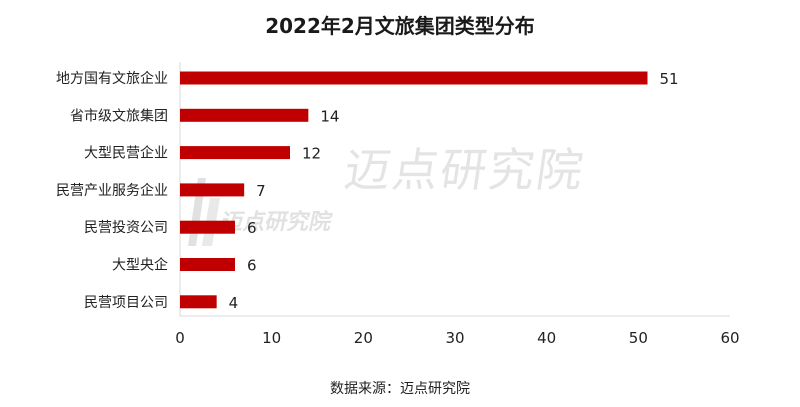  Describe the element at coordinates (400, 26) in the screenshot. I see `chart-title: 2022年2月文旅集团类型分布` at that location.